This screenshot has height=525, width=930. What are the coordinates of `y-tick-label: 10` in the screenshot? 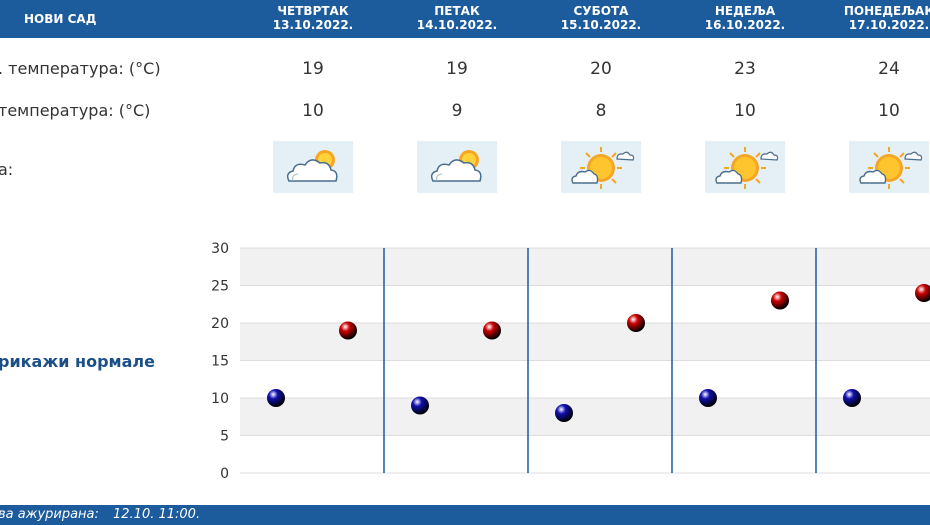 It's located at (220, 399).